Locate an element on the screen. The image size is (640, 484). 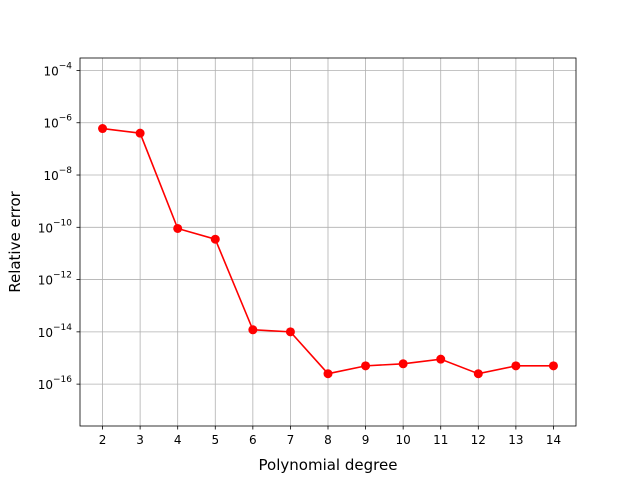
x-tick-label: 9 is located at coordinates (366, 440).